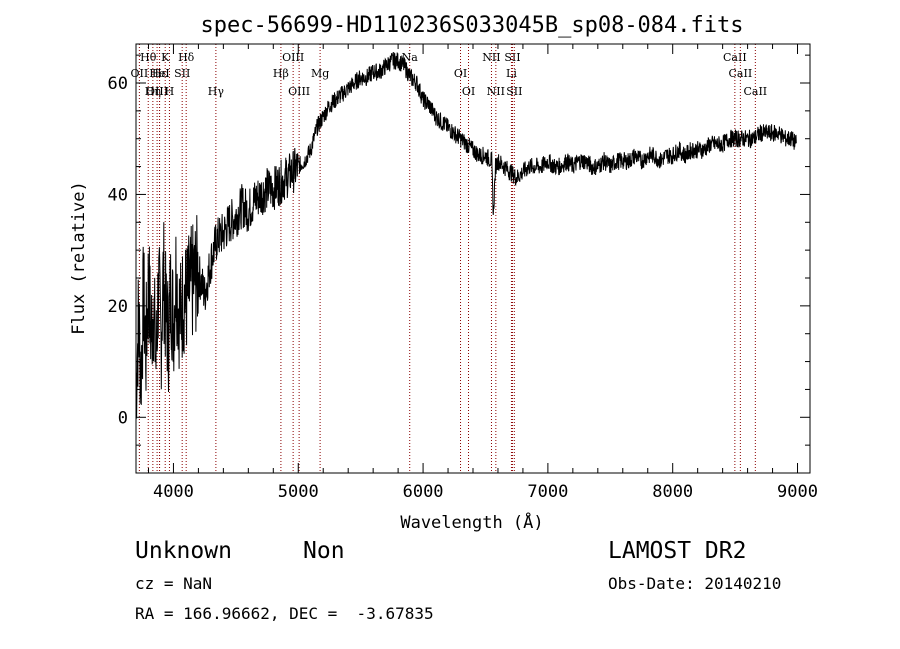 The height and width of the screenshot is (649, 900). Describe the element at coordinates (741, 73) in the screenshot. I see `marker-label-24: CaII` at that location.